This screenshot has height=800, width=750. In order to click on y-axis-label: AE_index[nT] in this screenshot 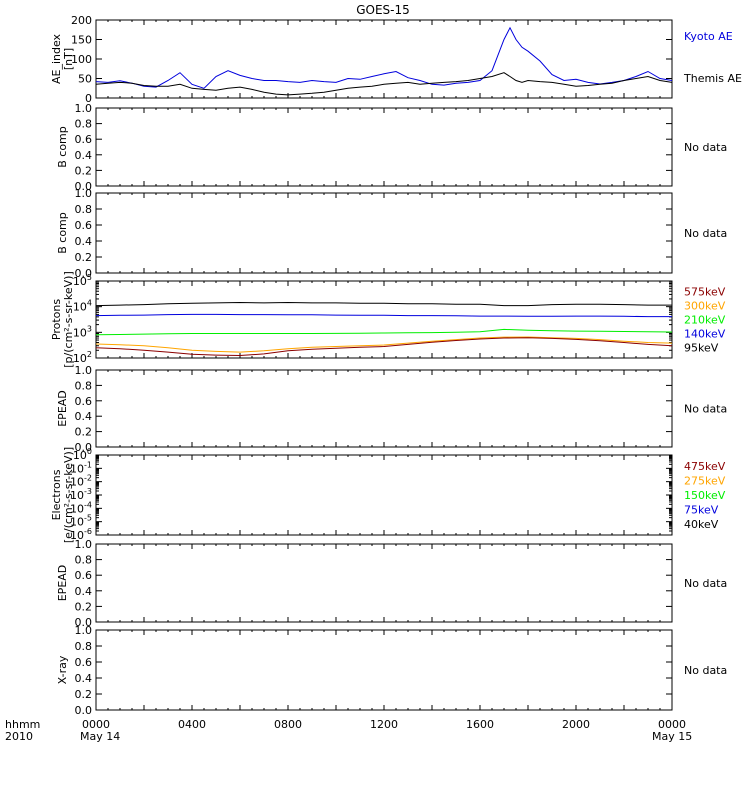, I will do `click(62, 58)`.